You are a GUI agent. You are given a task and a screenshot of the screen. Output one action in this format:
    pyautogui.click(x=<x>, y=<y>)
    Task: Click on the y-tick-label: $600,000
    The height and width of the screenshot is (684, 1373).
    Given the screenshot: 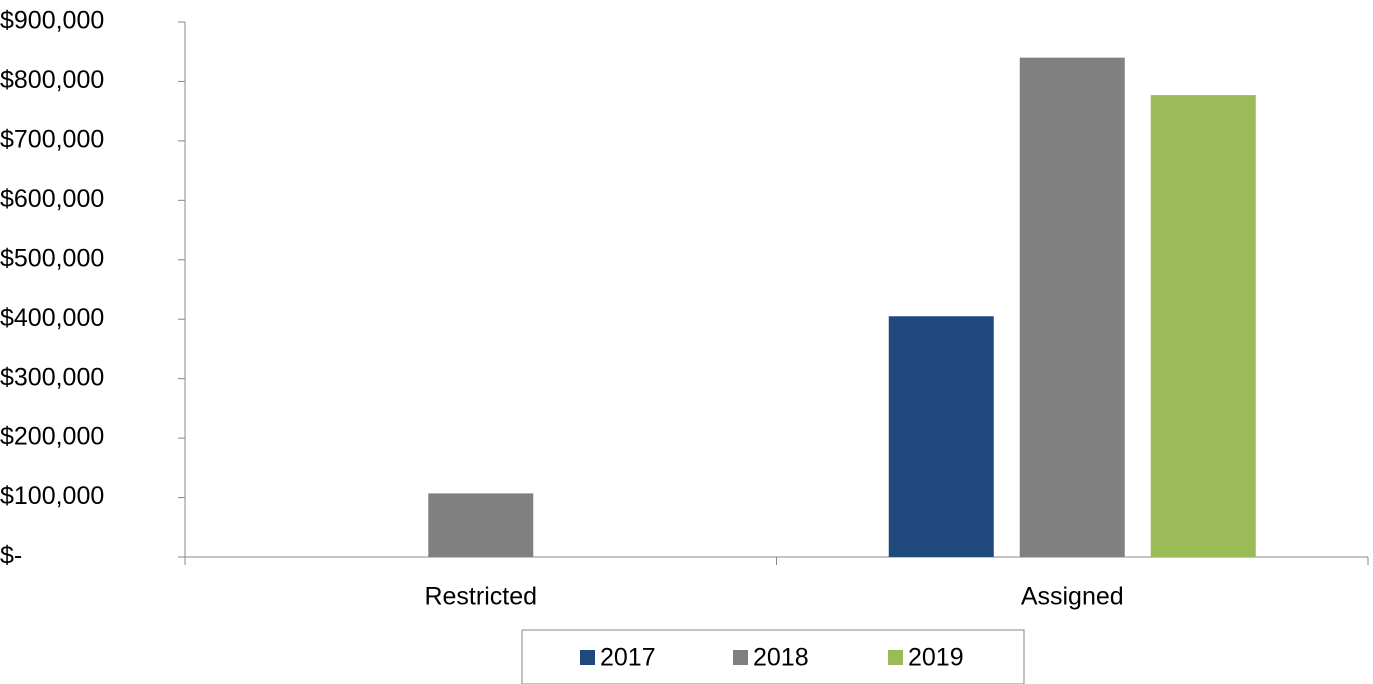 What is the action you would take?
    pyautogui.click(x=52, y=199)
    